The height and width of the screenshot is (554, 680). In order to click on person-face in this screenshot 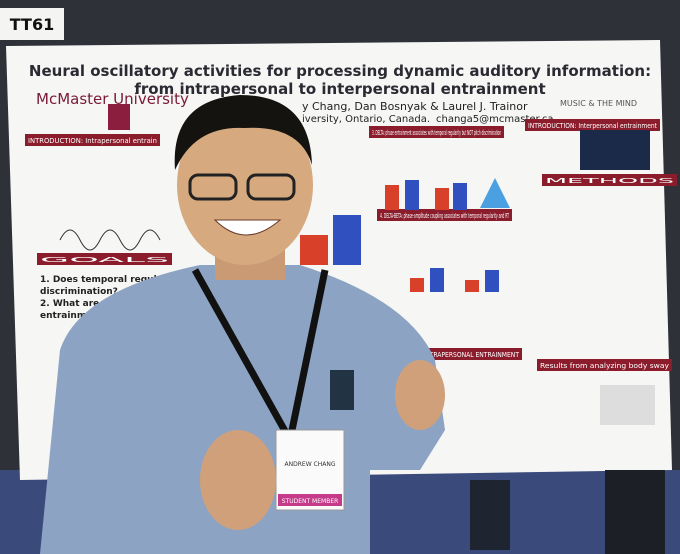, I will do `click(245, 185)`.